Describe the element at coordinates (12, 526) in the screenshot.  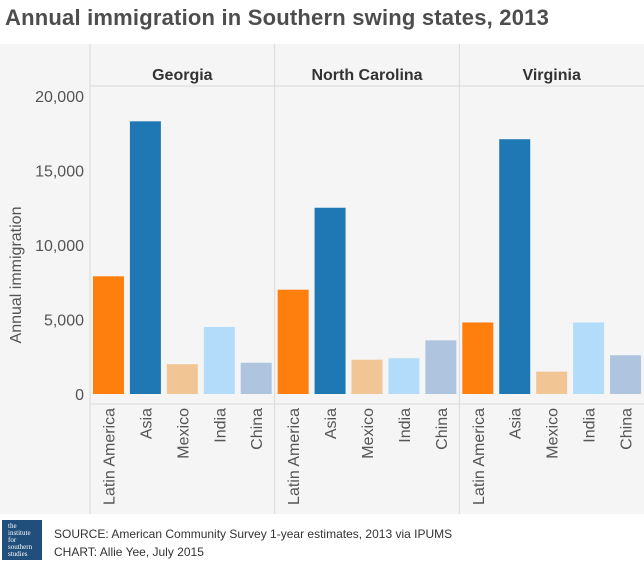
I see `logo-text-line: the` at that location.